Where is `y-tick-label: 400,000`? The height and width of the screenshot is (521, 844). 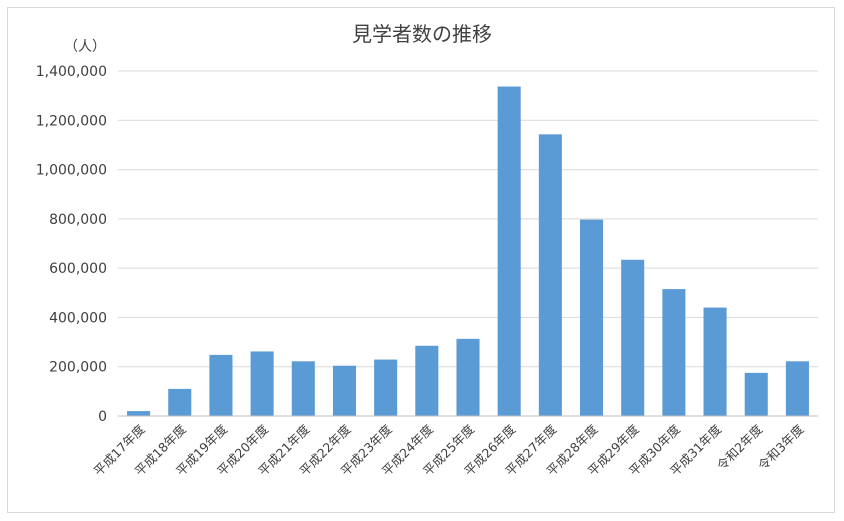 y-tick-label: 400,000 is located at coordinates (78, 318).